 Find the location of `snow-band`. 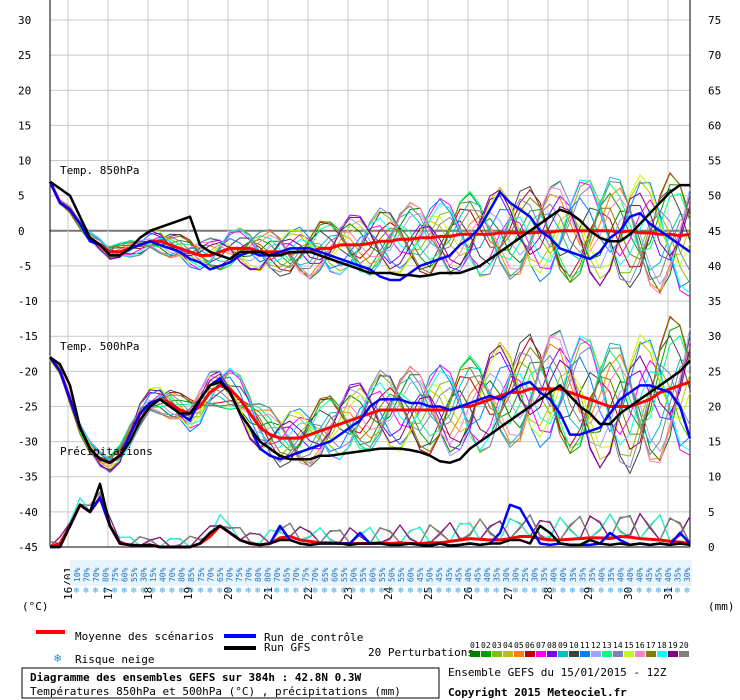

snow-band is located at coordinates (381, 573).